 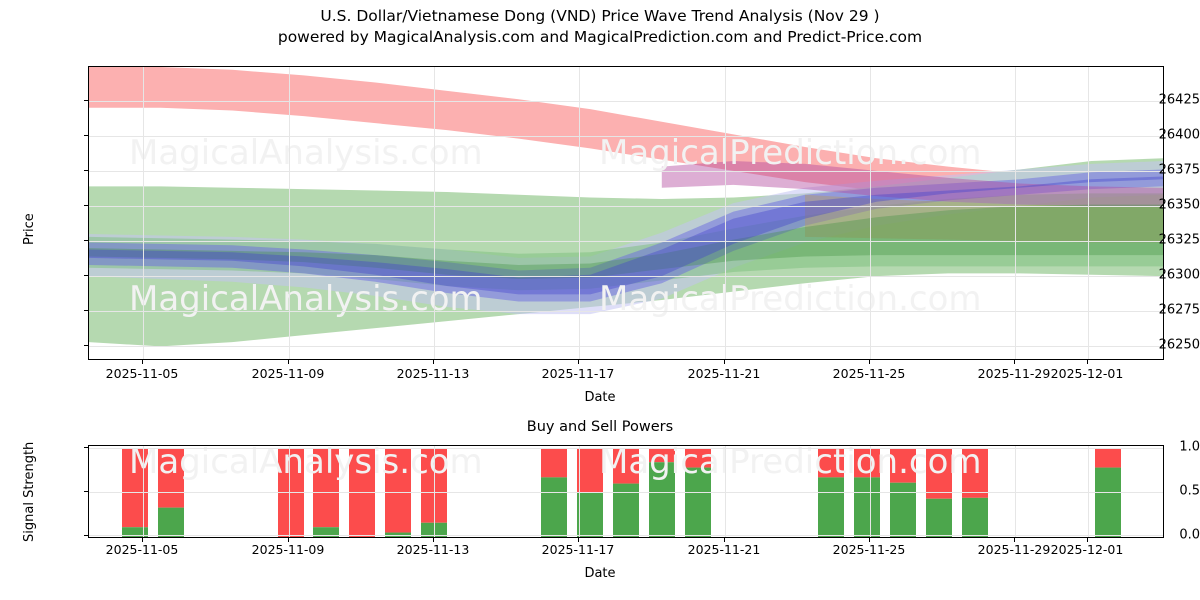 I want to click on price-y-axis-label: Price, so click(x=29, y=229).